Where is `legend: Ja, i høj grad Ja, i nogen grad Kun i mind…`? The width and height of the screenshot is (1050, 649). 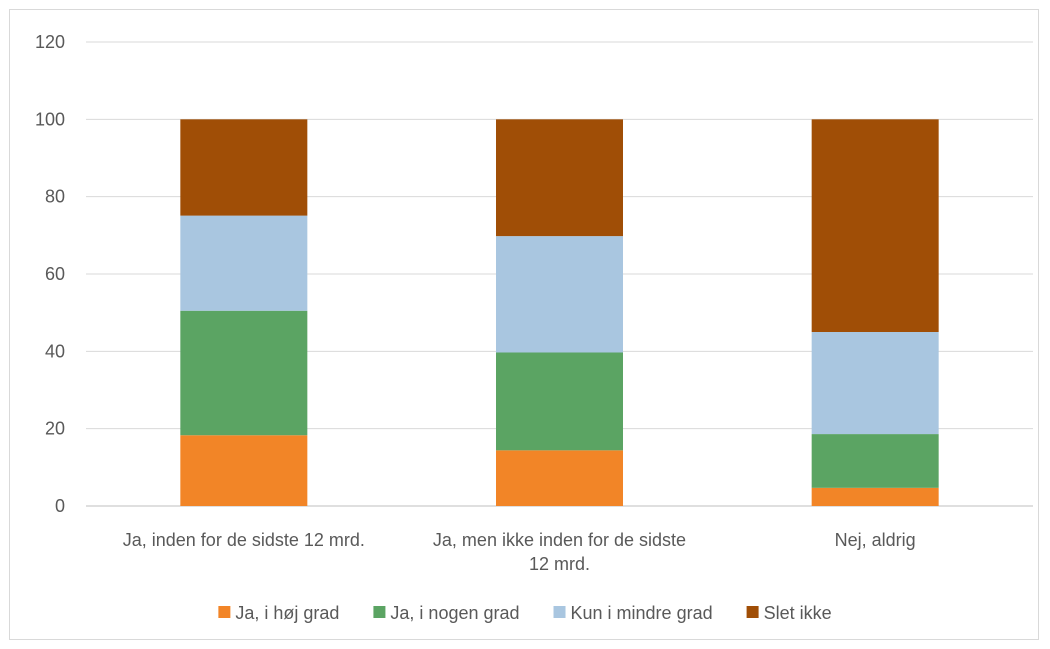 legend: Ja, i høj grad Ja, i nogen grad Kun i mind… is located at coordinates (525, 613).